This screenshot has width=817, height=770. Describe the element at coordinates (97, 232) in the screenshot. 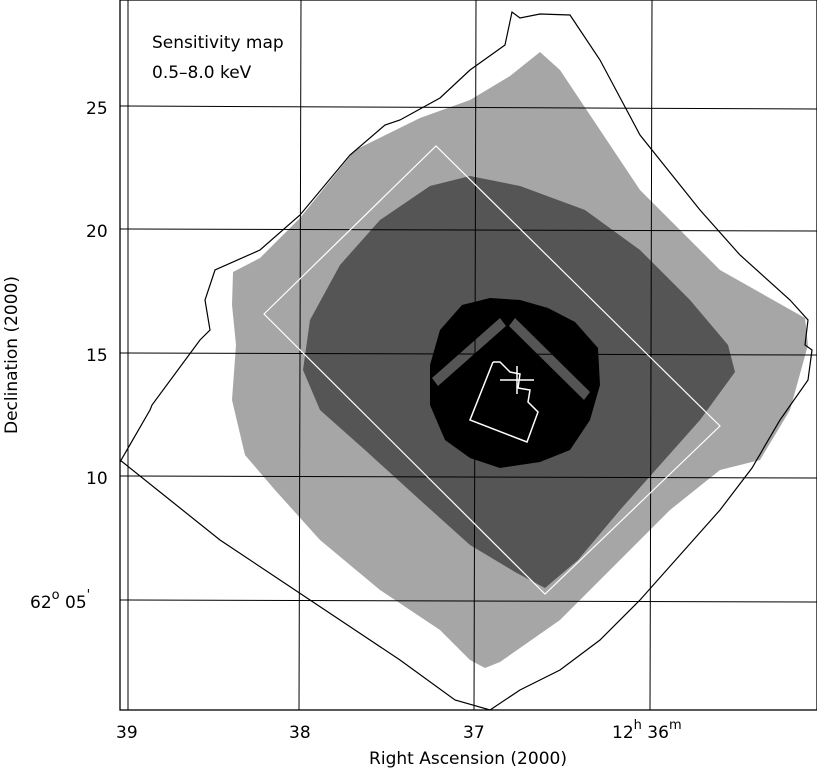

I see `y-tick-20: 20` at that location.